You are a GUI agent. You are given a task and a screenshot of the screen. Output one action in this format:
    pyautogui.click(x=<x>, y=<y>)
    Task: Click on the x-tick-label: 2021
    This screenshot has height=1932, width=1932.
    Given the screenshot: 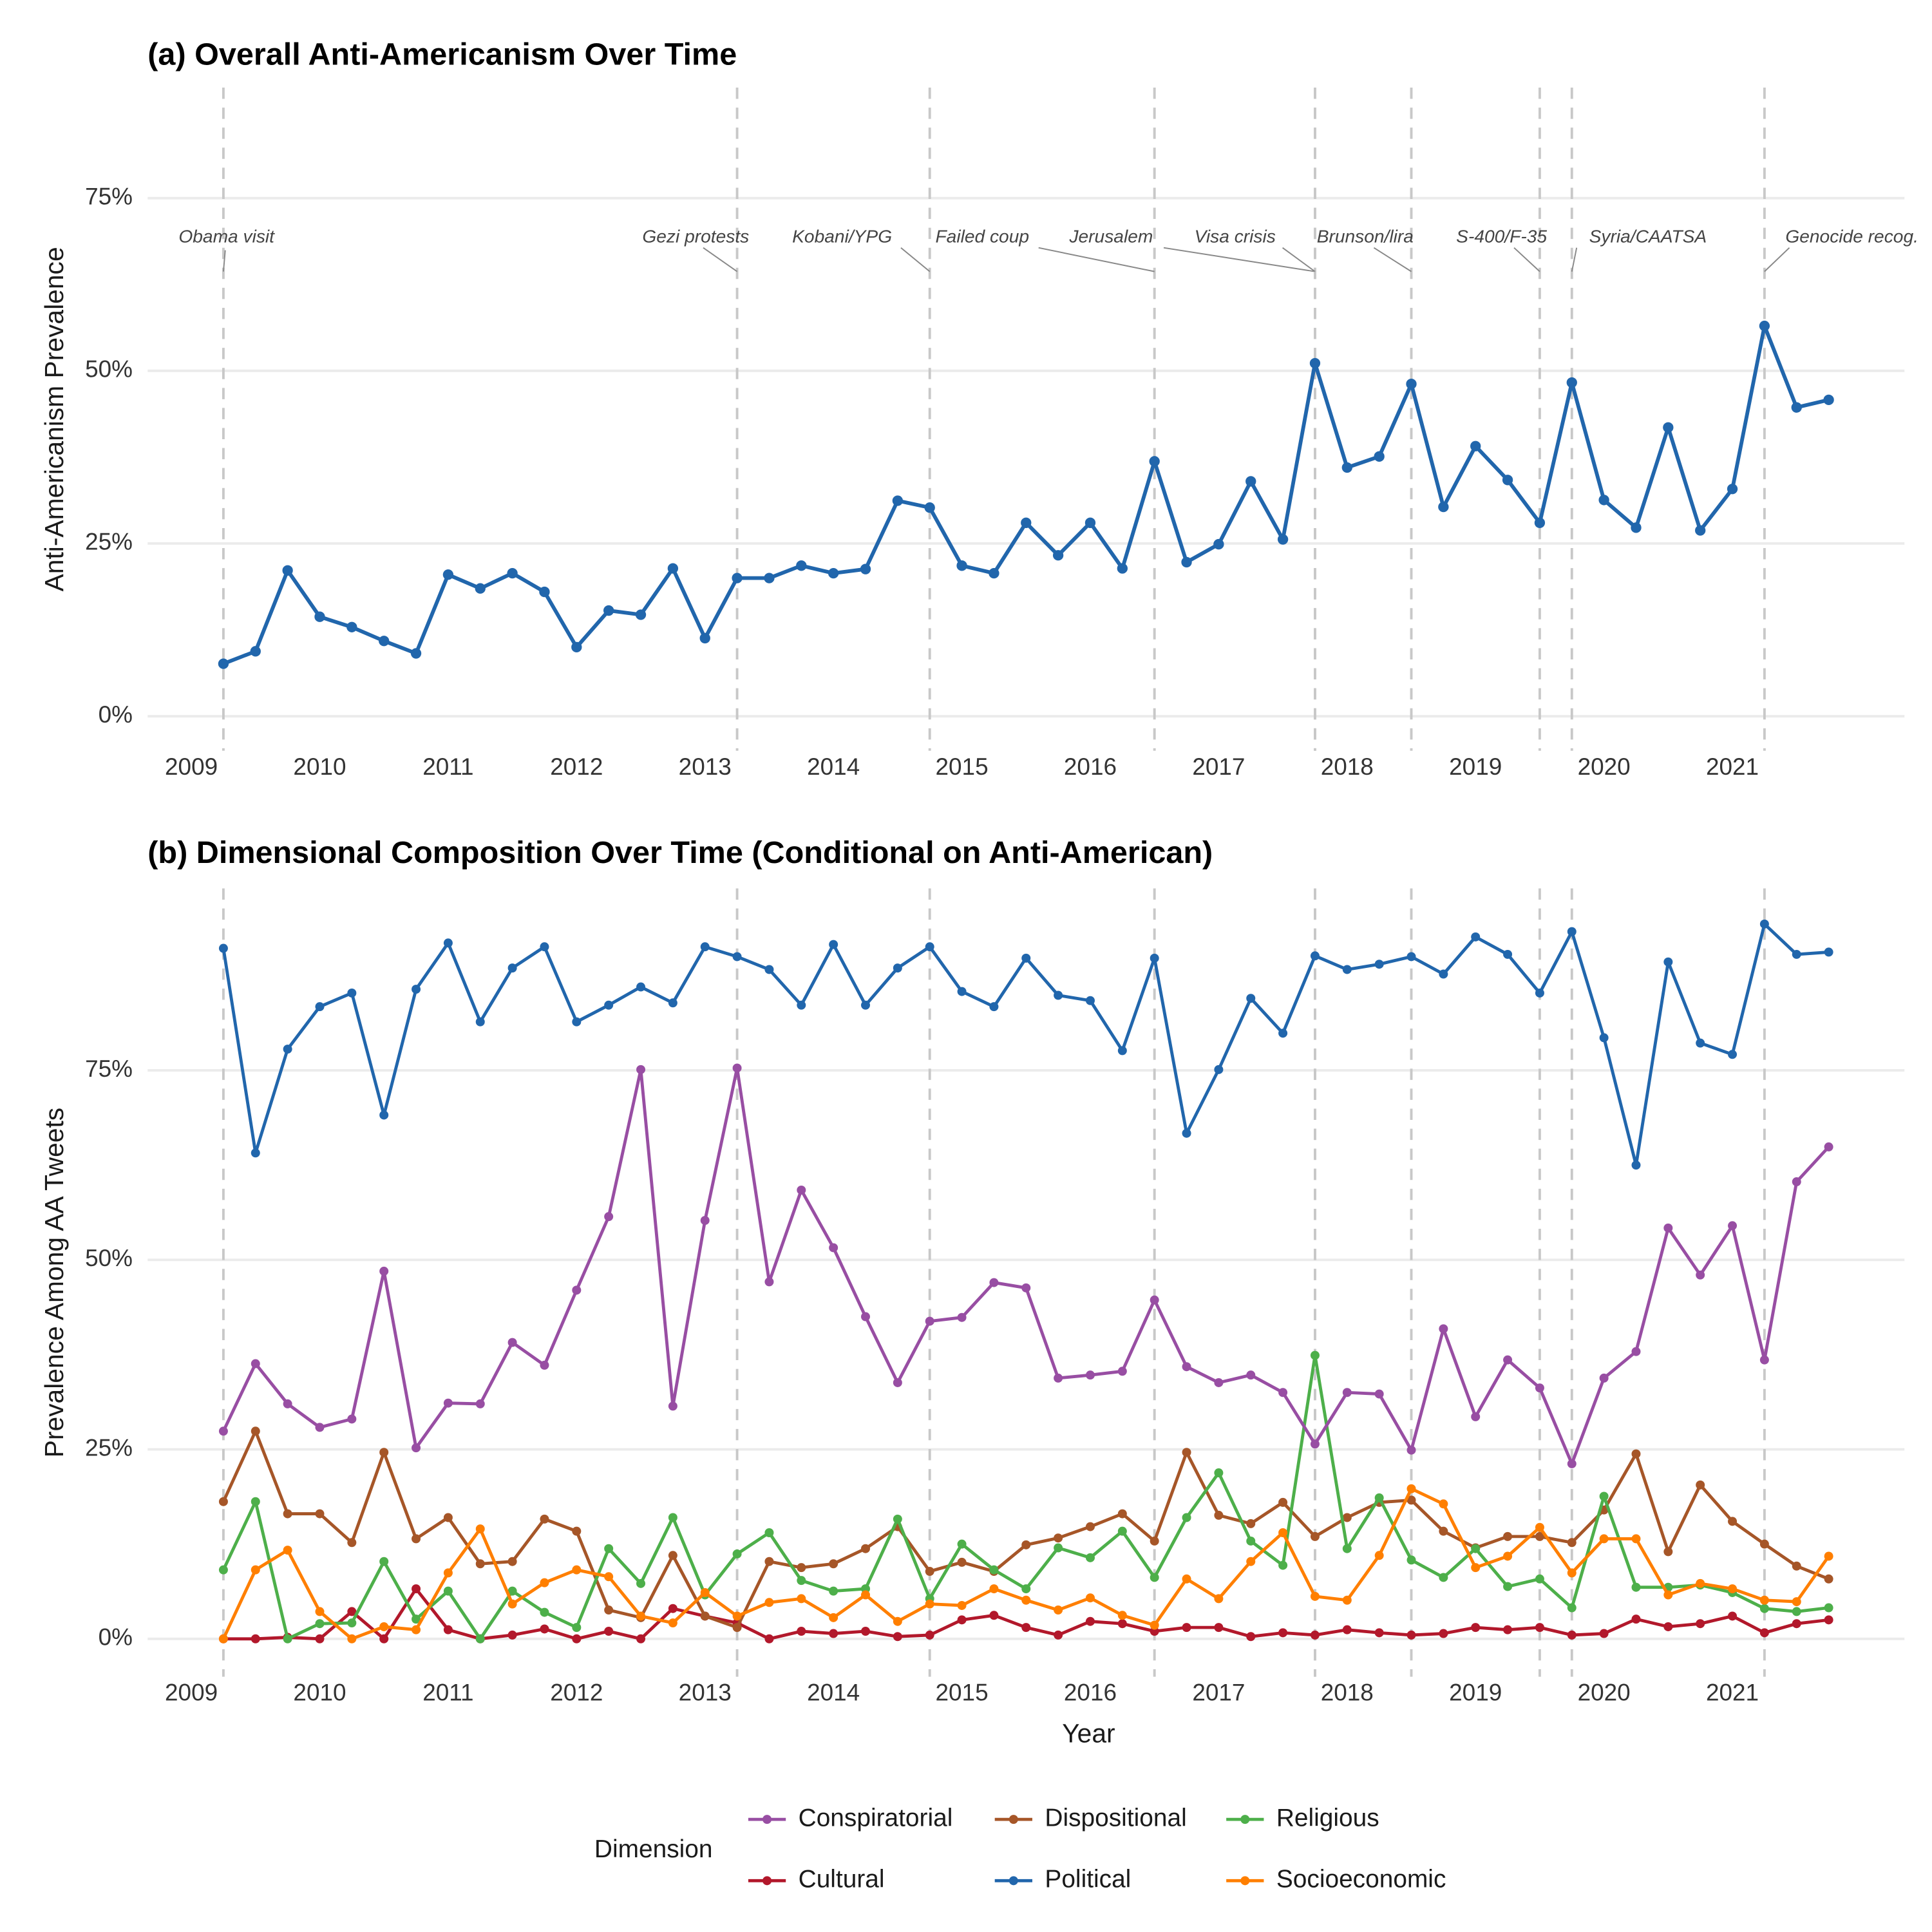 What is the action you would take?
    pyautogui.click(x=1733, y=1693)
    